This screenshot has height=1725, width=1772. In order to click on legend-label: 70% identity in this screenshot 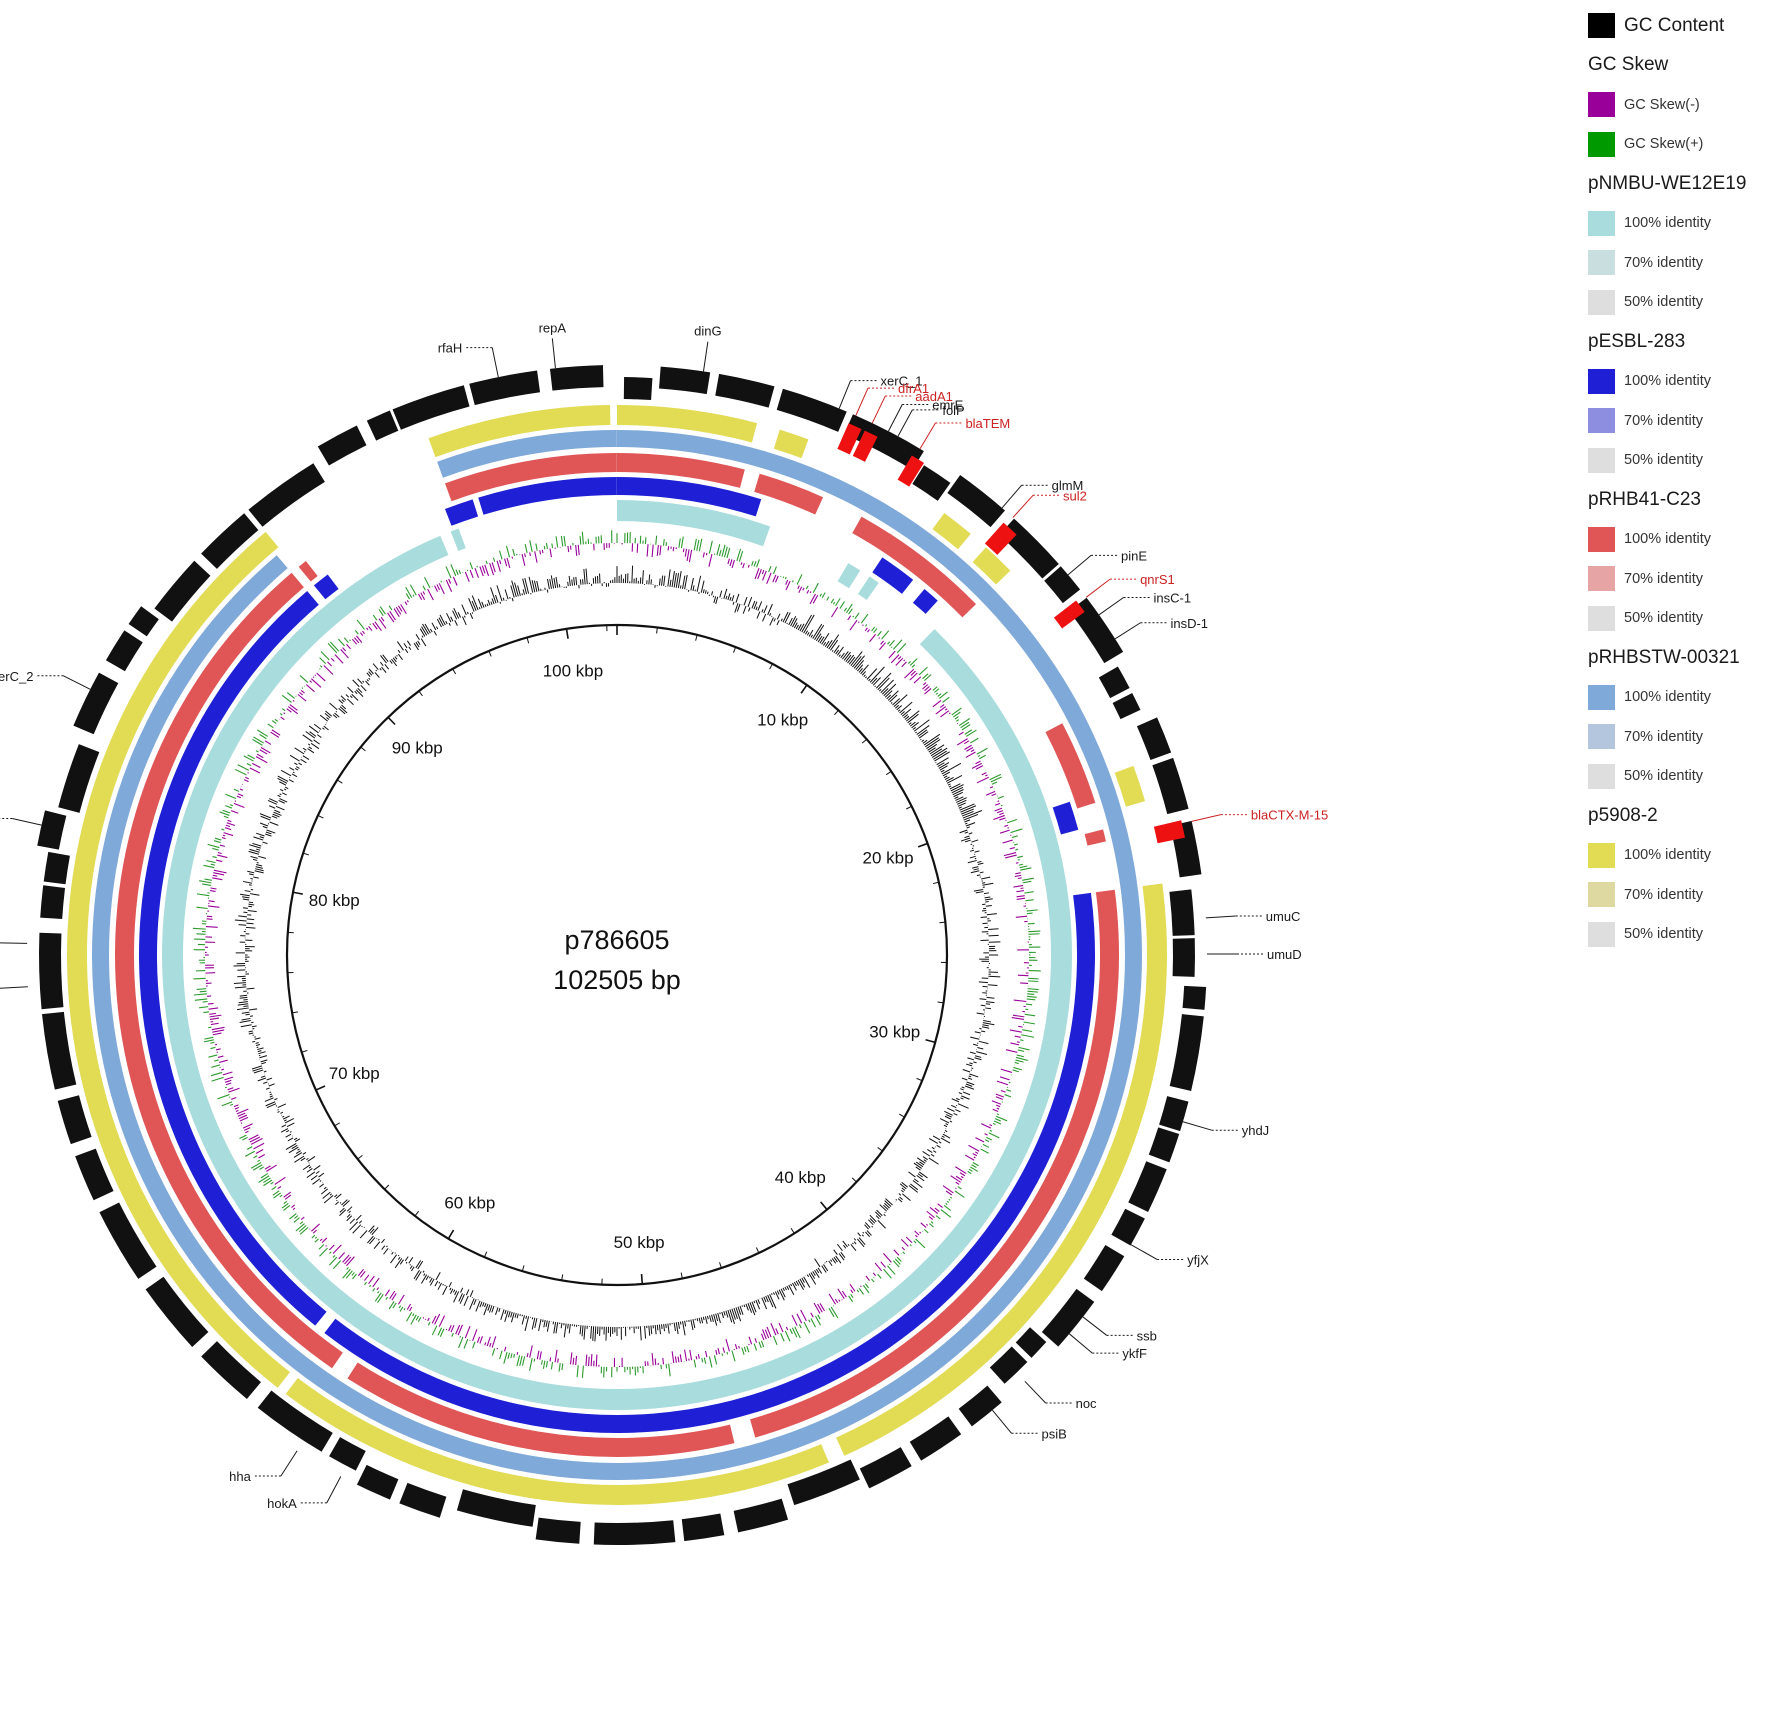, I will do `click(1663, 578)`.